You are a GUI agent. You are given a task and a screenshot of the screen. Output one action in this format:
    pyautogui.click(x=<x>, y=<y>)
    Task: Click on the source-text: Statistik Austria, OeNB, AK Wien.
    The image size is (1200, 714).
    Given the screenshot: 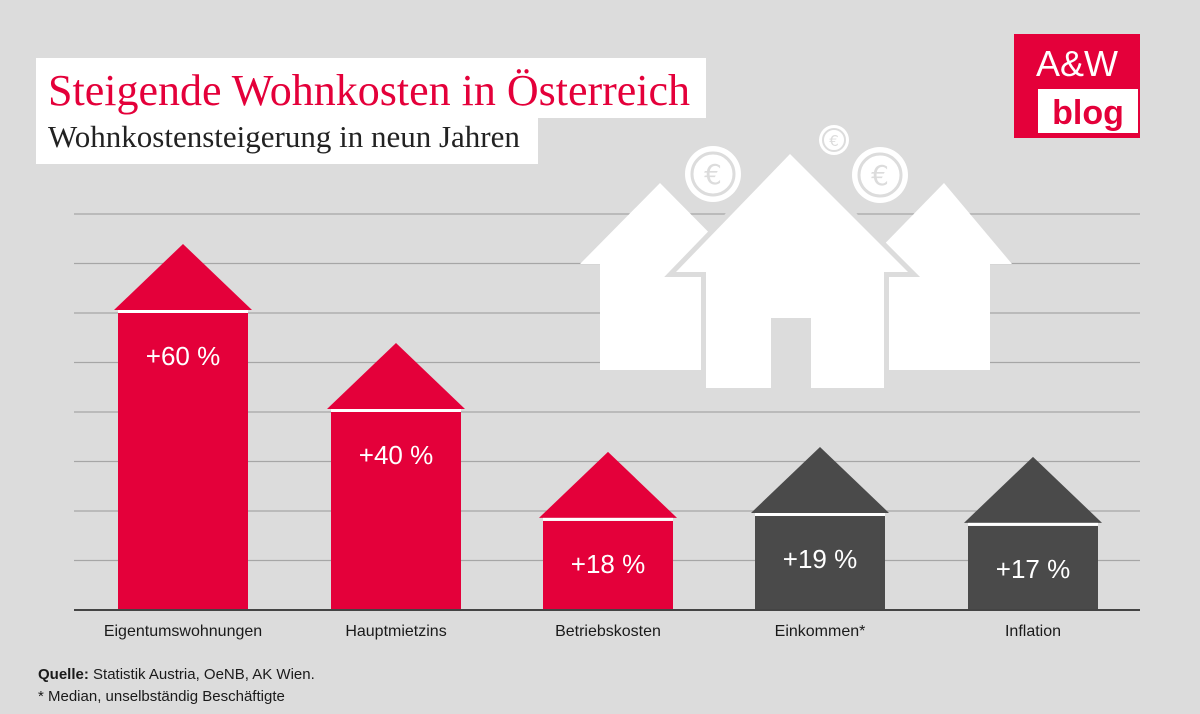 What is the action you would take?
    pyautogui.click(x=201, y=674)
    